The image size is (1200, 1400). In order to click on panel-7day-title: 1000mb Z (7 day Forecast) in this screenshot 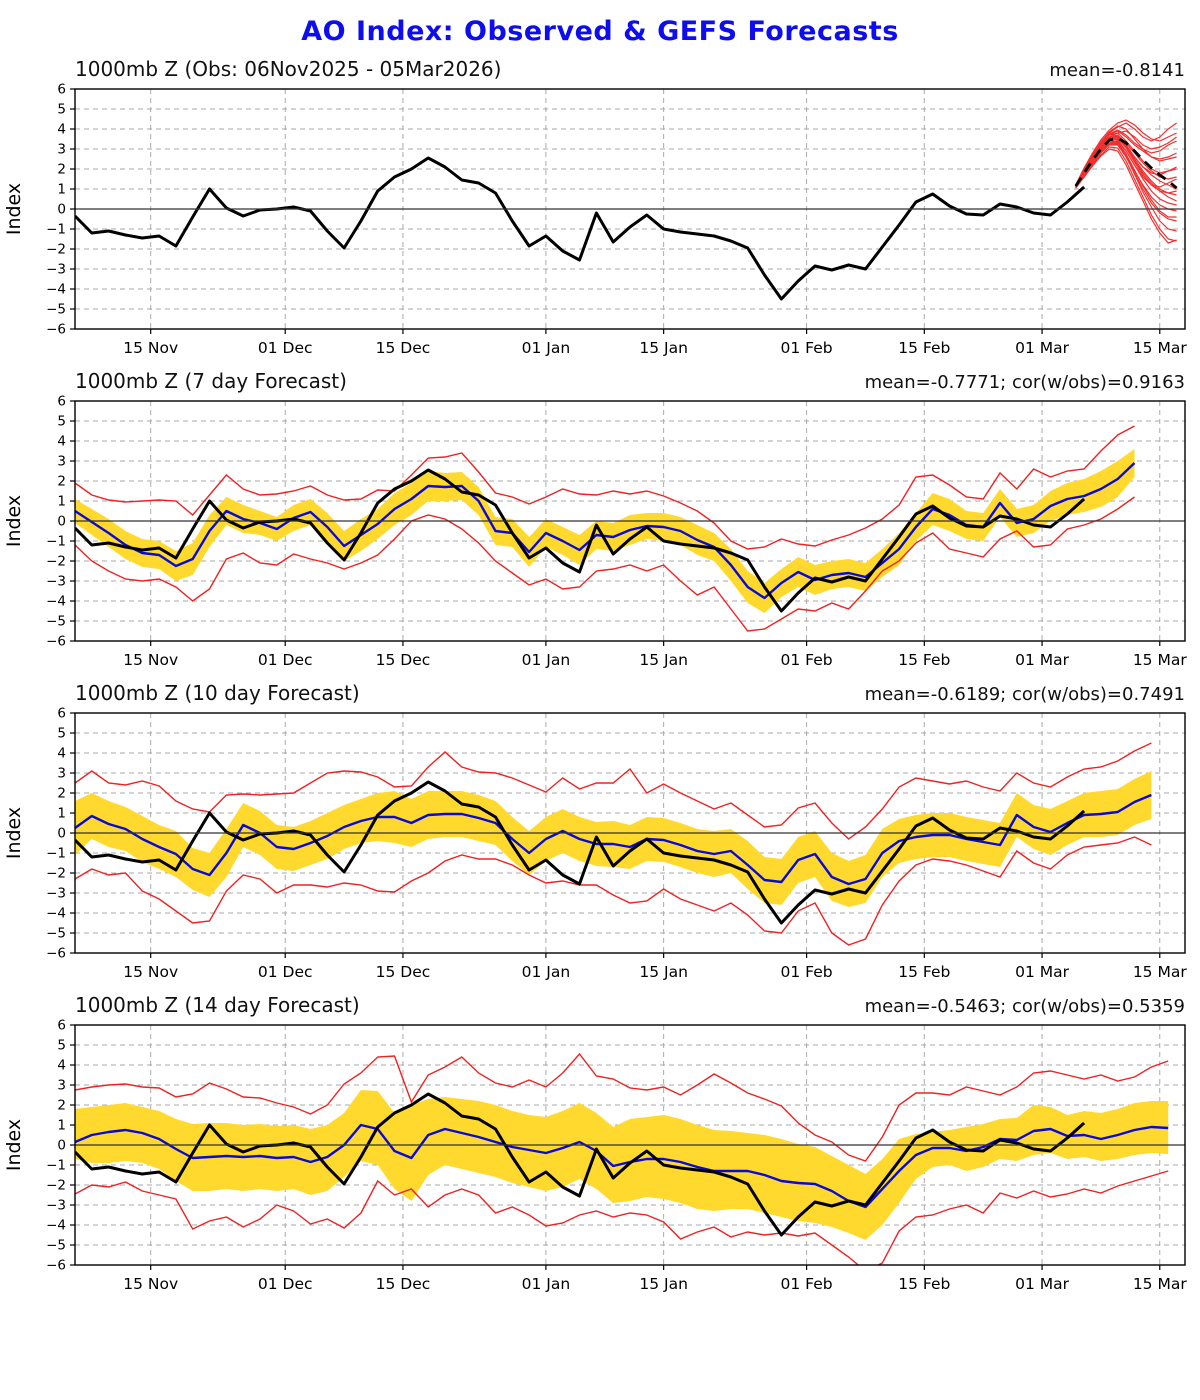, I will do `click(211, 381)`.